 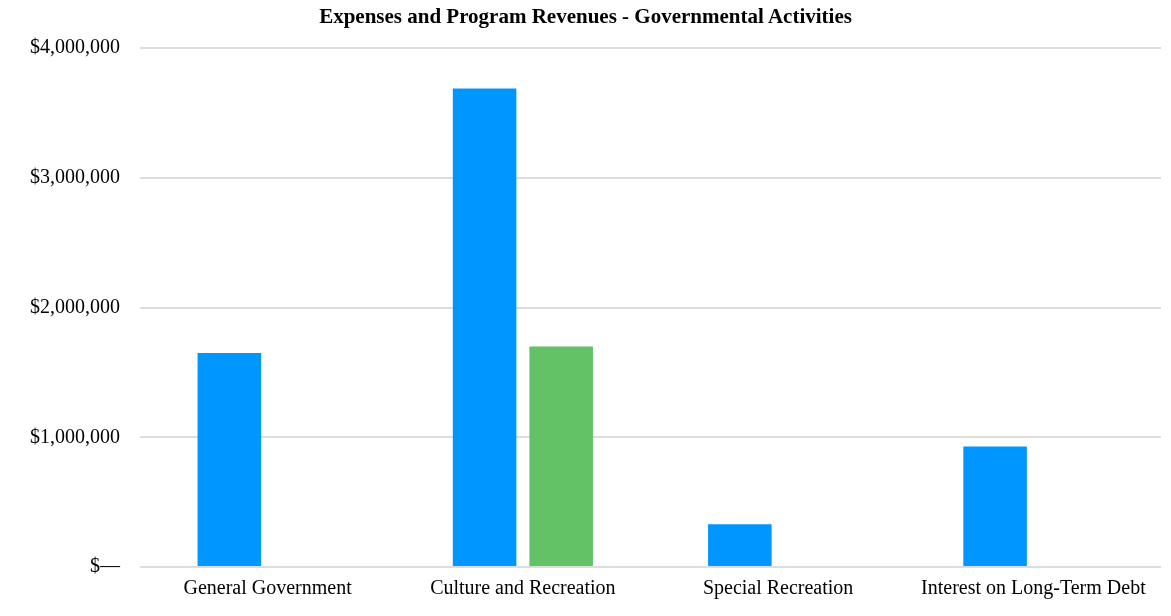 I want to click on x-tick-label: Special Recreation, so click(x=778, y=588).